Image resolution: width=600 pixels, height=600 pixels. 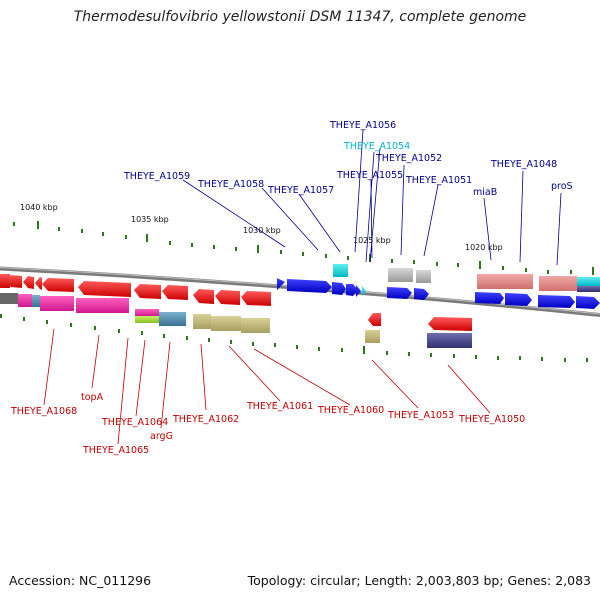 What do you see at coordinates (300, 190) in the screenshot?
I see `gene-label: THEYE_A1057` at bounding box center [300, 190].